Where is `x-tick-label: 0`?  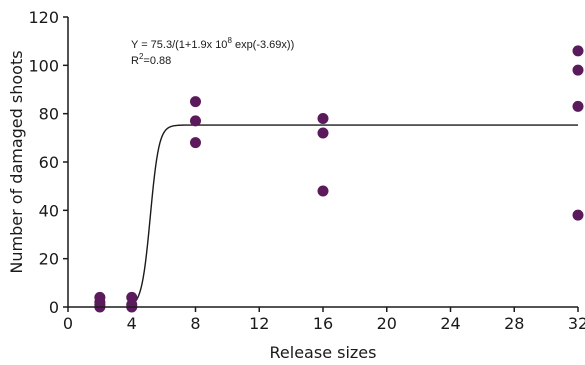
x-tick-label: 0 is located at coordinates (68, 323).